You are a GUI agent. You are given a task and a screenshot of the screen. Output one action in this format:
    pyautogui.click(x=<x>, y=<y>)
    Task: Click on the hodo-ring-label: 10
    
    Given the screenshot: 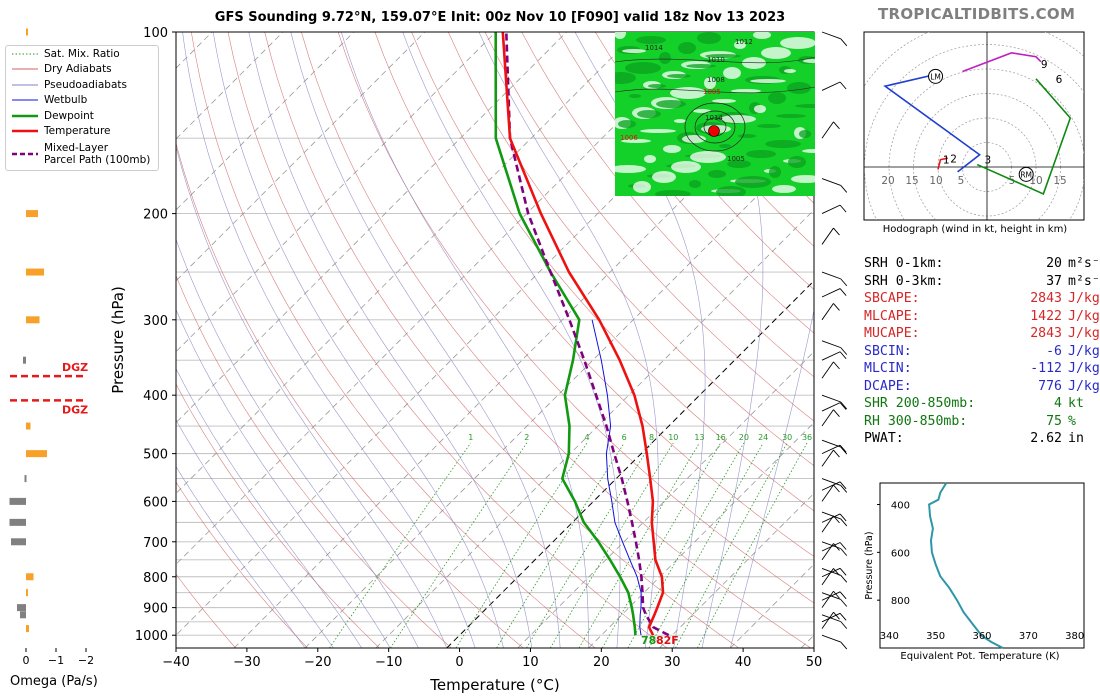 What is the action you would take?
    pyautogui.click(x=935, y=181)
    